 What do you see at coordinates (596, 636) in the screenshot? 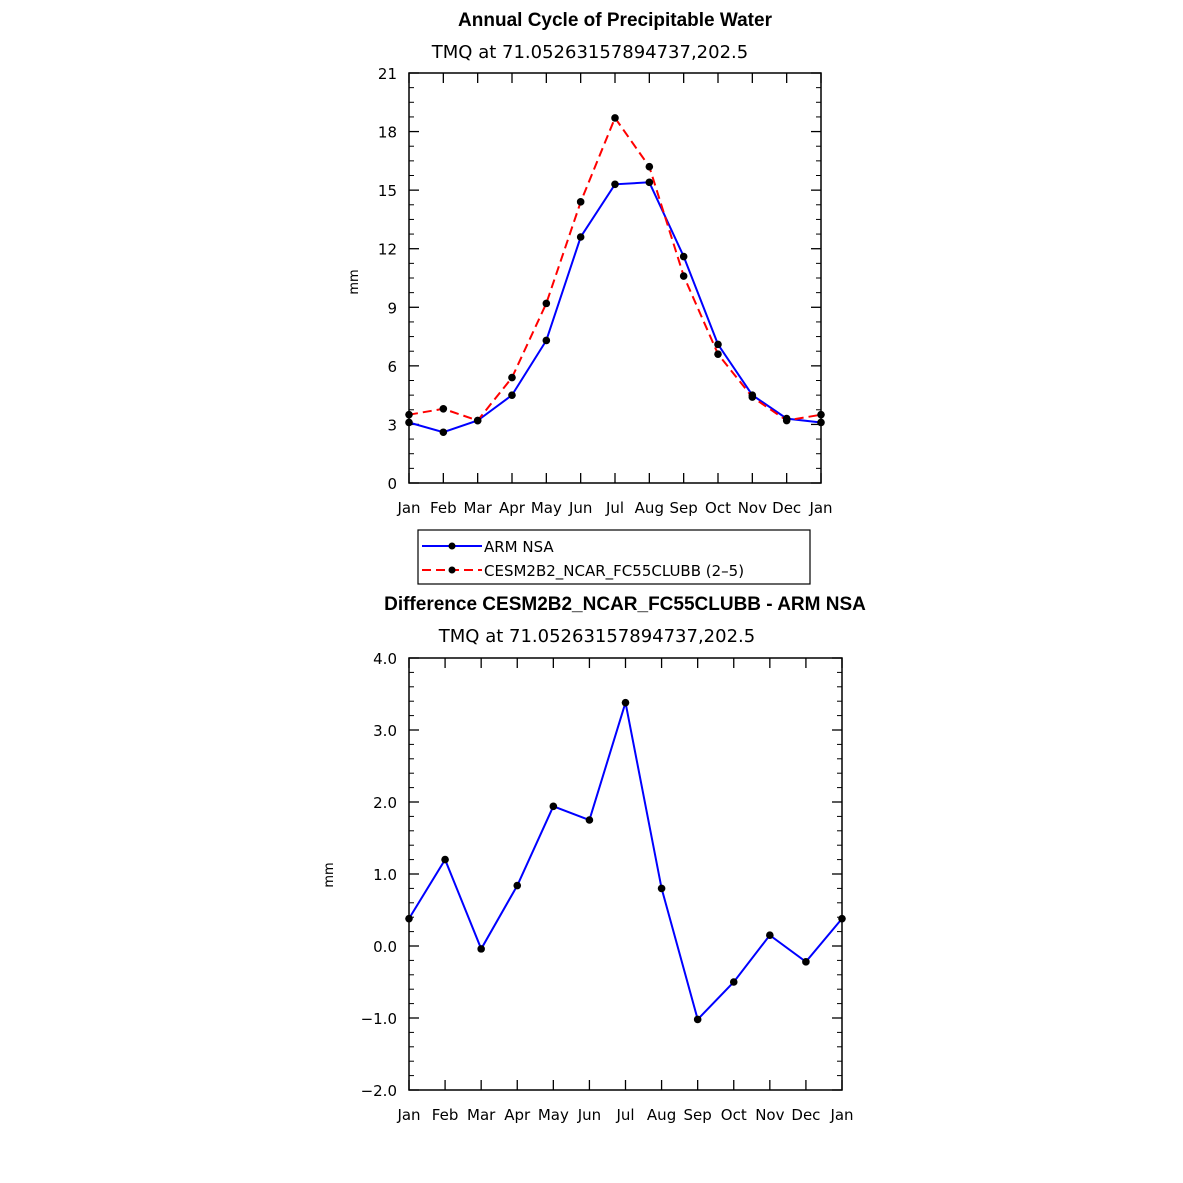
I see `chart-subtitle-difference: TMQ at 71.05263157894737,202.5` at bounding box center [596, 636].